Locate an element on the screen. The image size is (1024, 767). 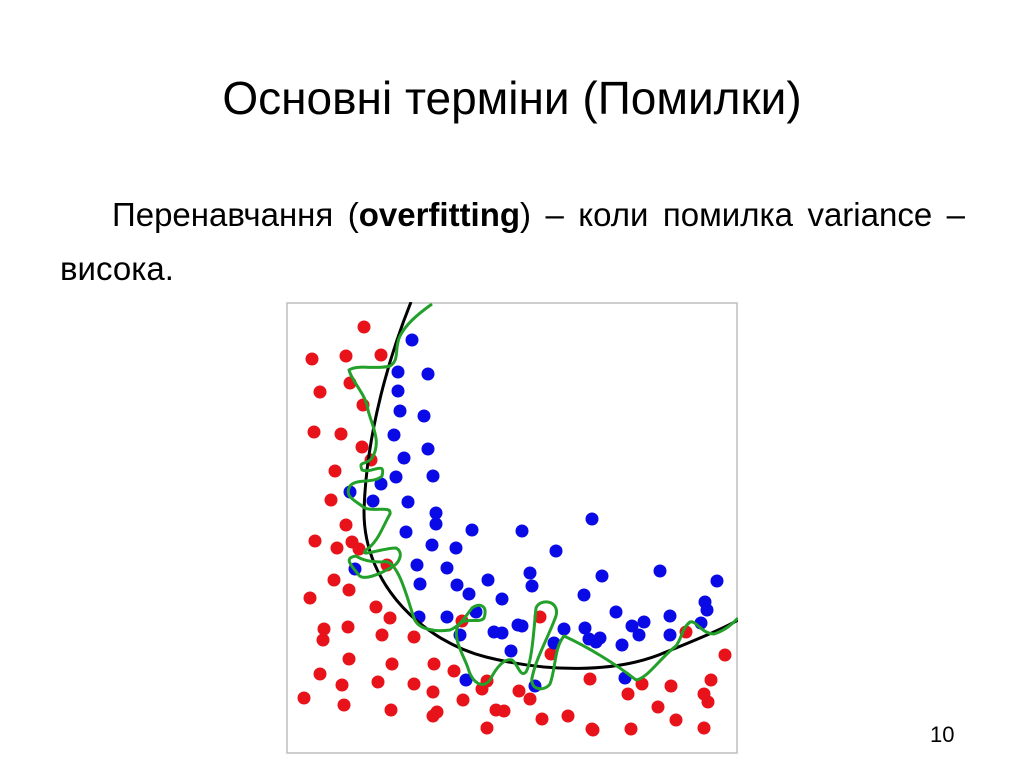
body-text-part2: ) – коли помилка variance – висока. is located at coordinates (512, 241).